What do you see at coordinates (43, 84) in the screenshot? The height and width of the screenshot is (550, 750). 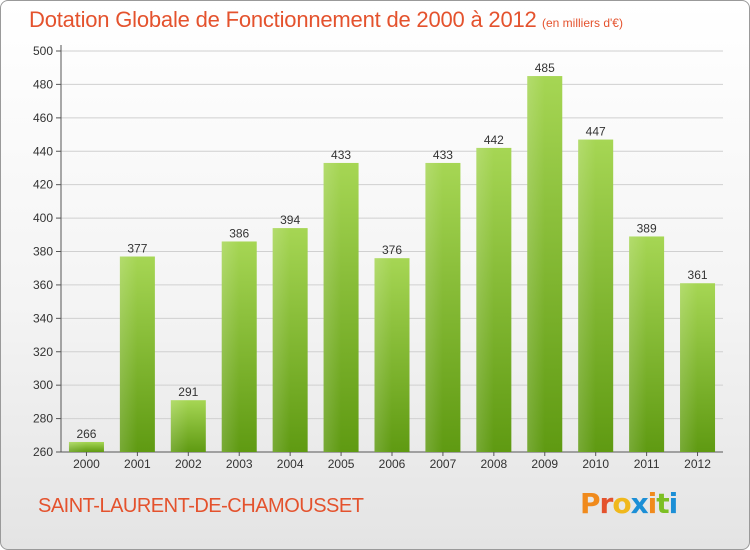 I see `y-tick-label: 480` at bounding box center [43, 84].